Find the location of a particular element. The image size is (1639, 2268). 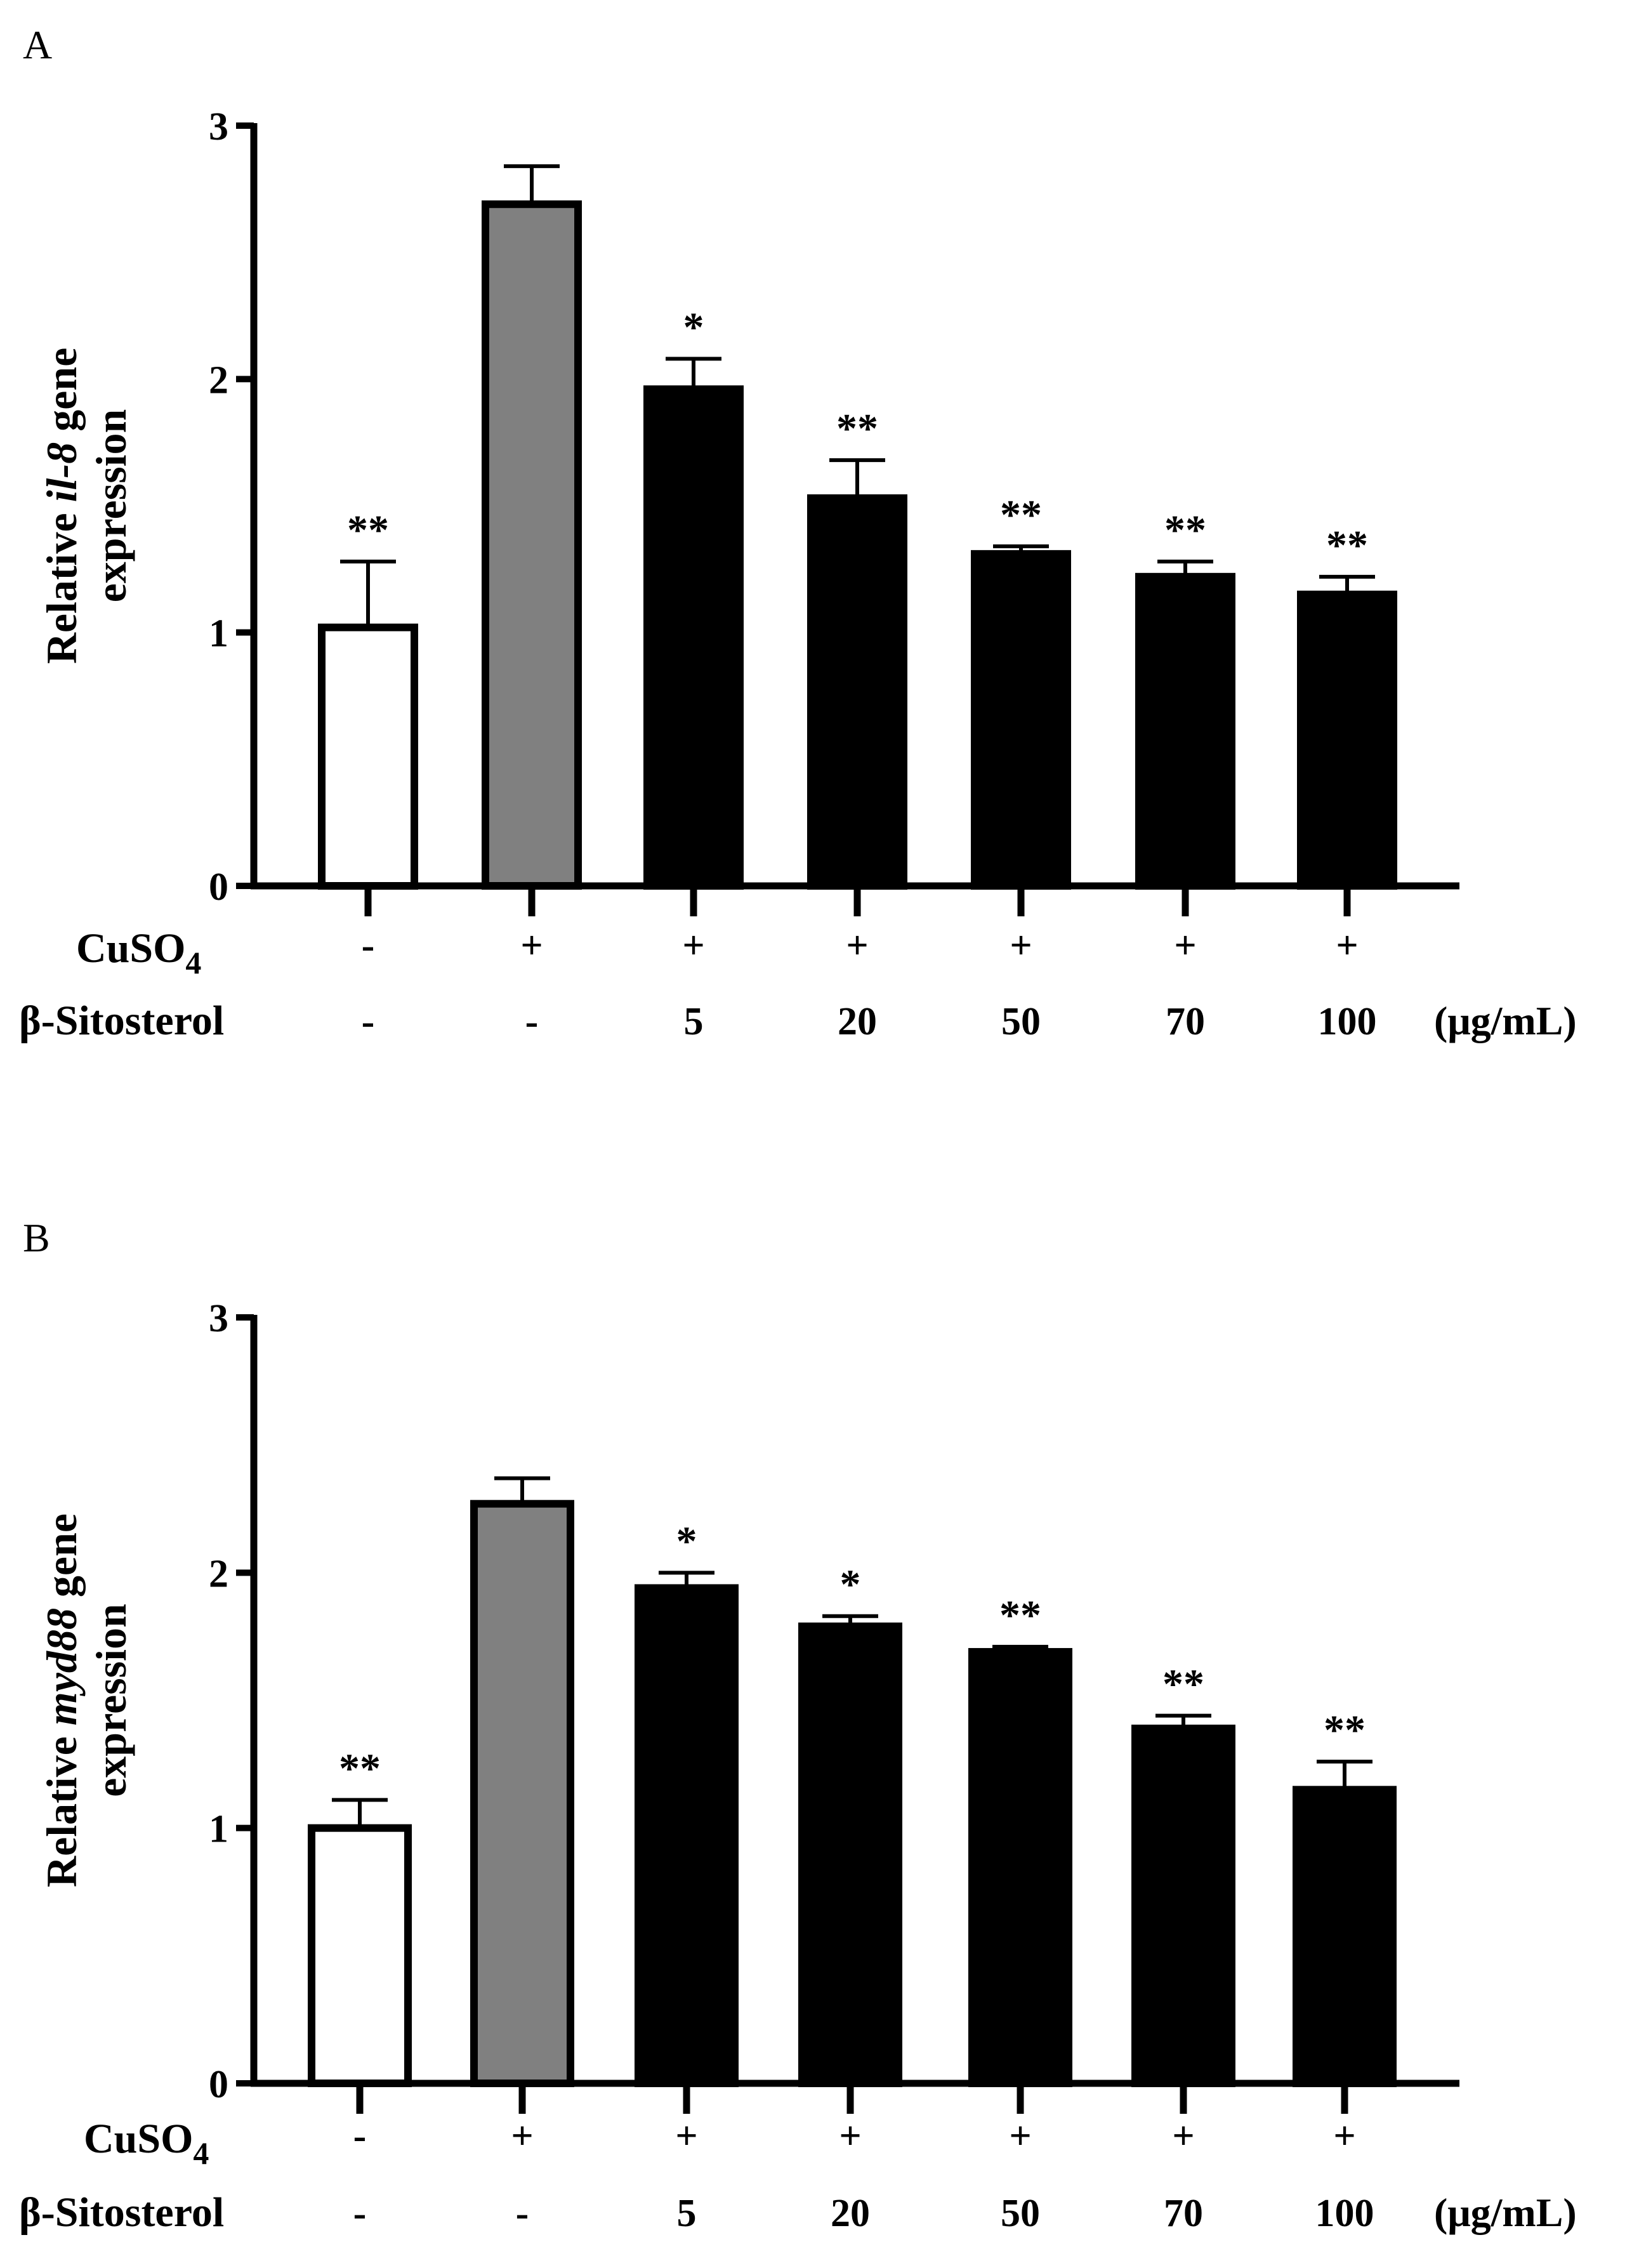

y-axis-label-gene: myd88 is located at coordinates (62, 1666).